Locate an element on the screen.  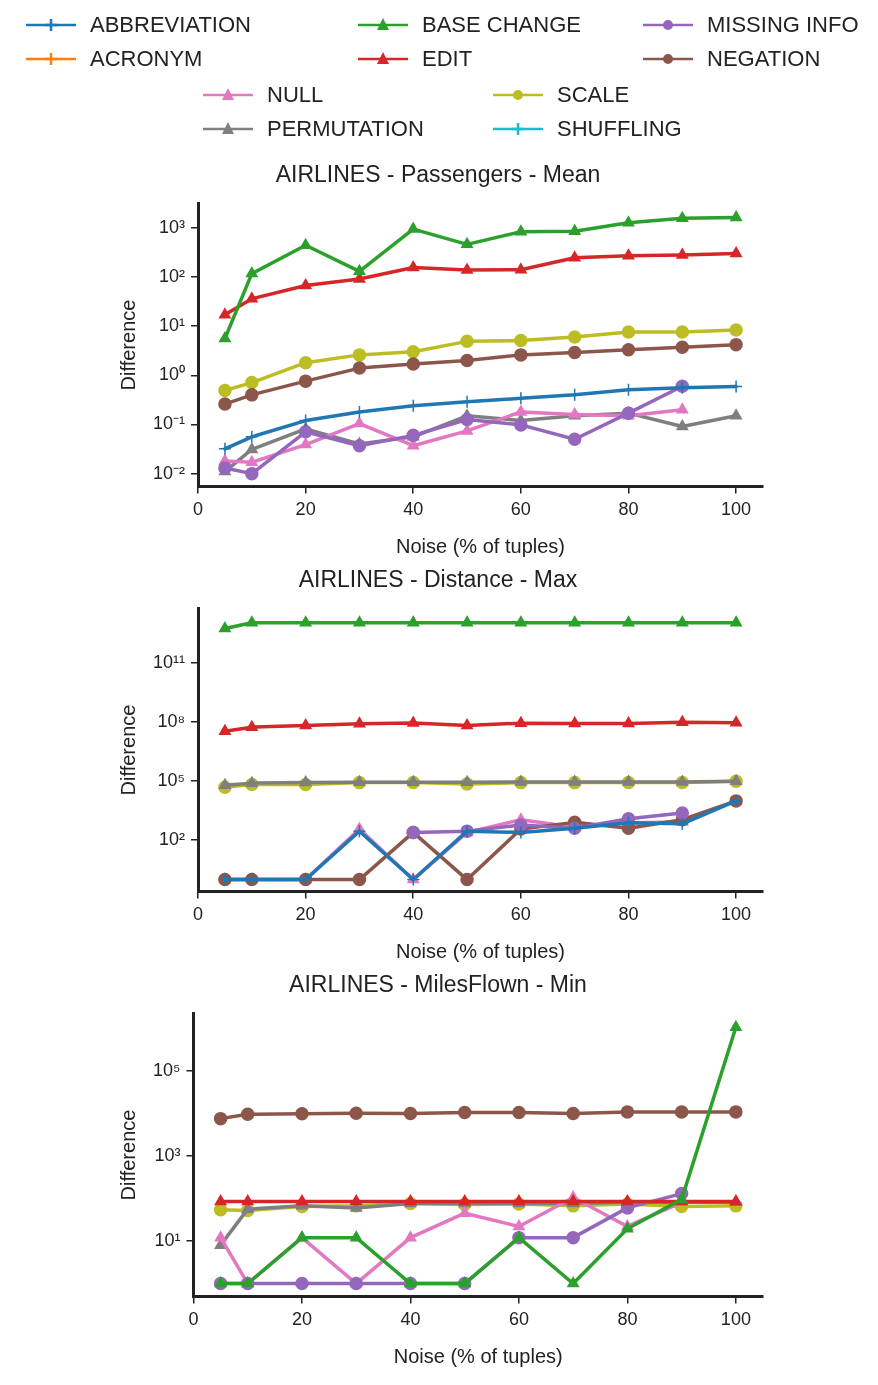
legend-label: SCALE is located at coordinates (593, 95).